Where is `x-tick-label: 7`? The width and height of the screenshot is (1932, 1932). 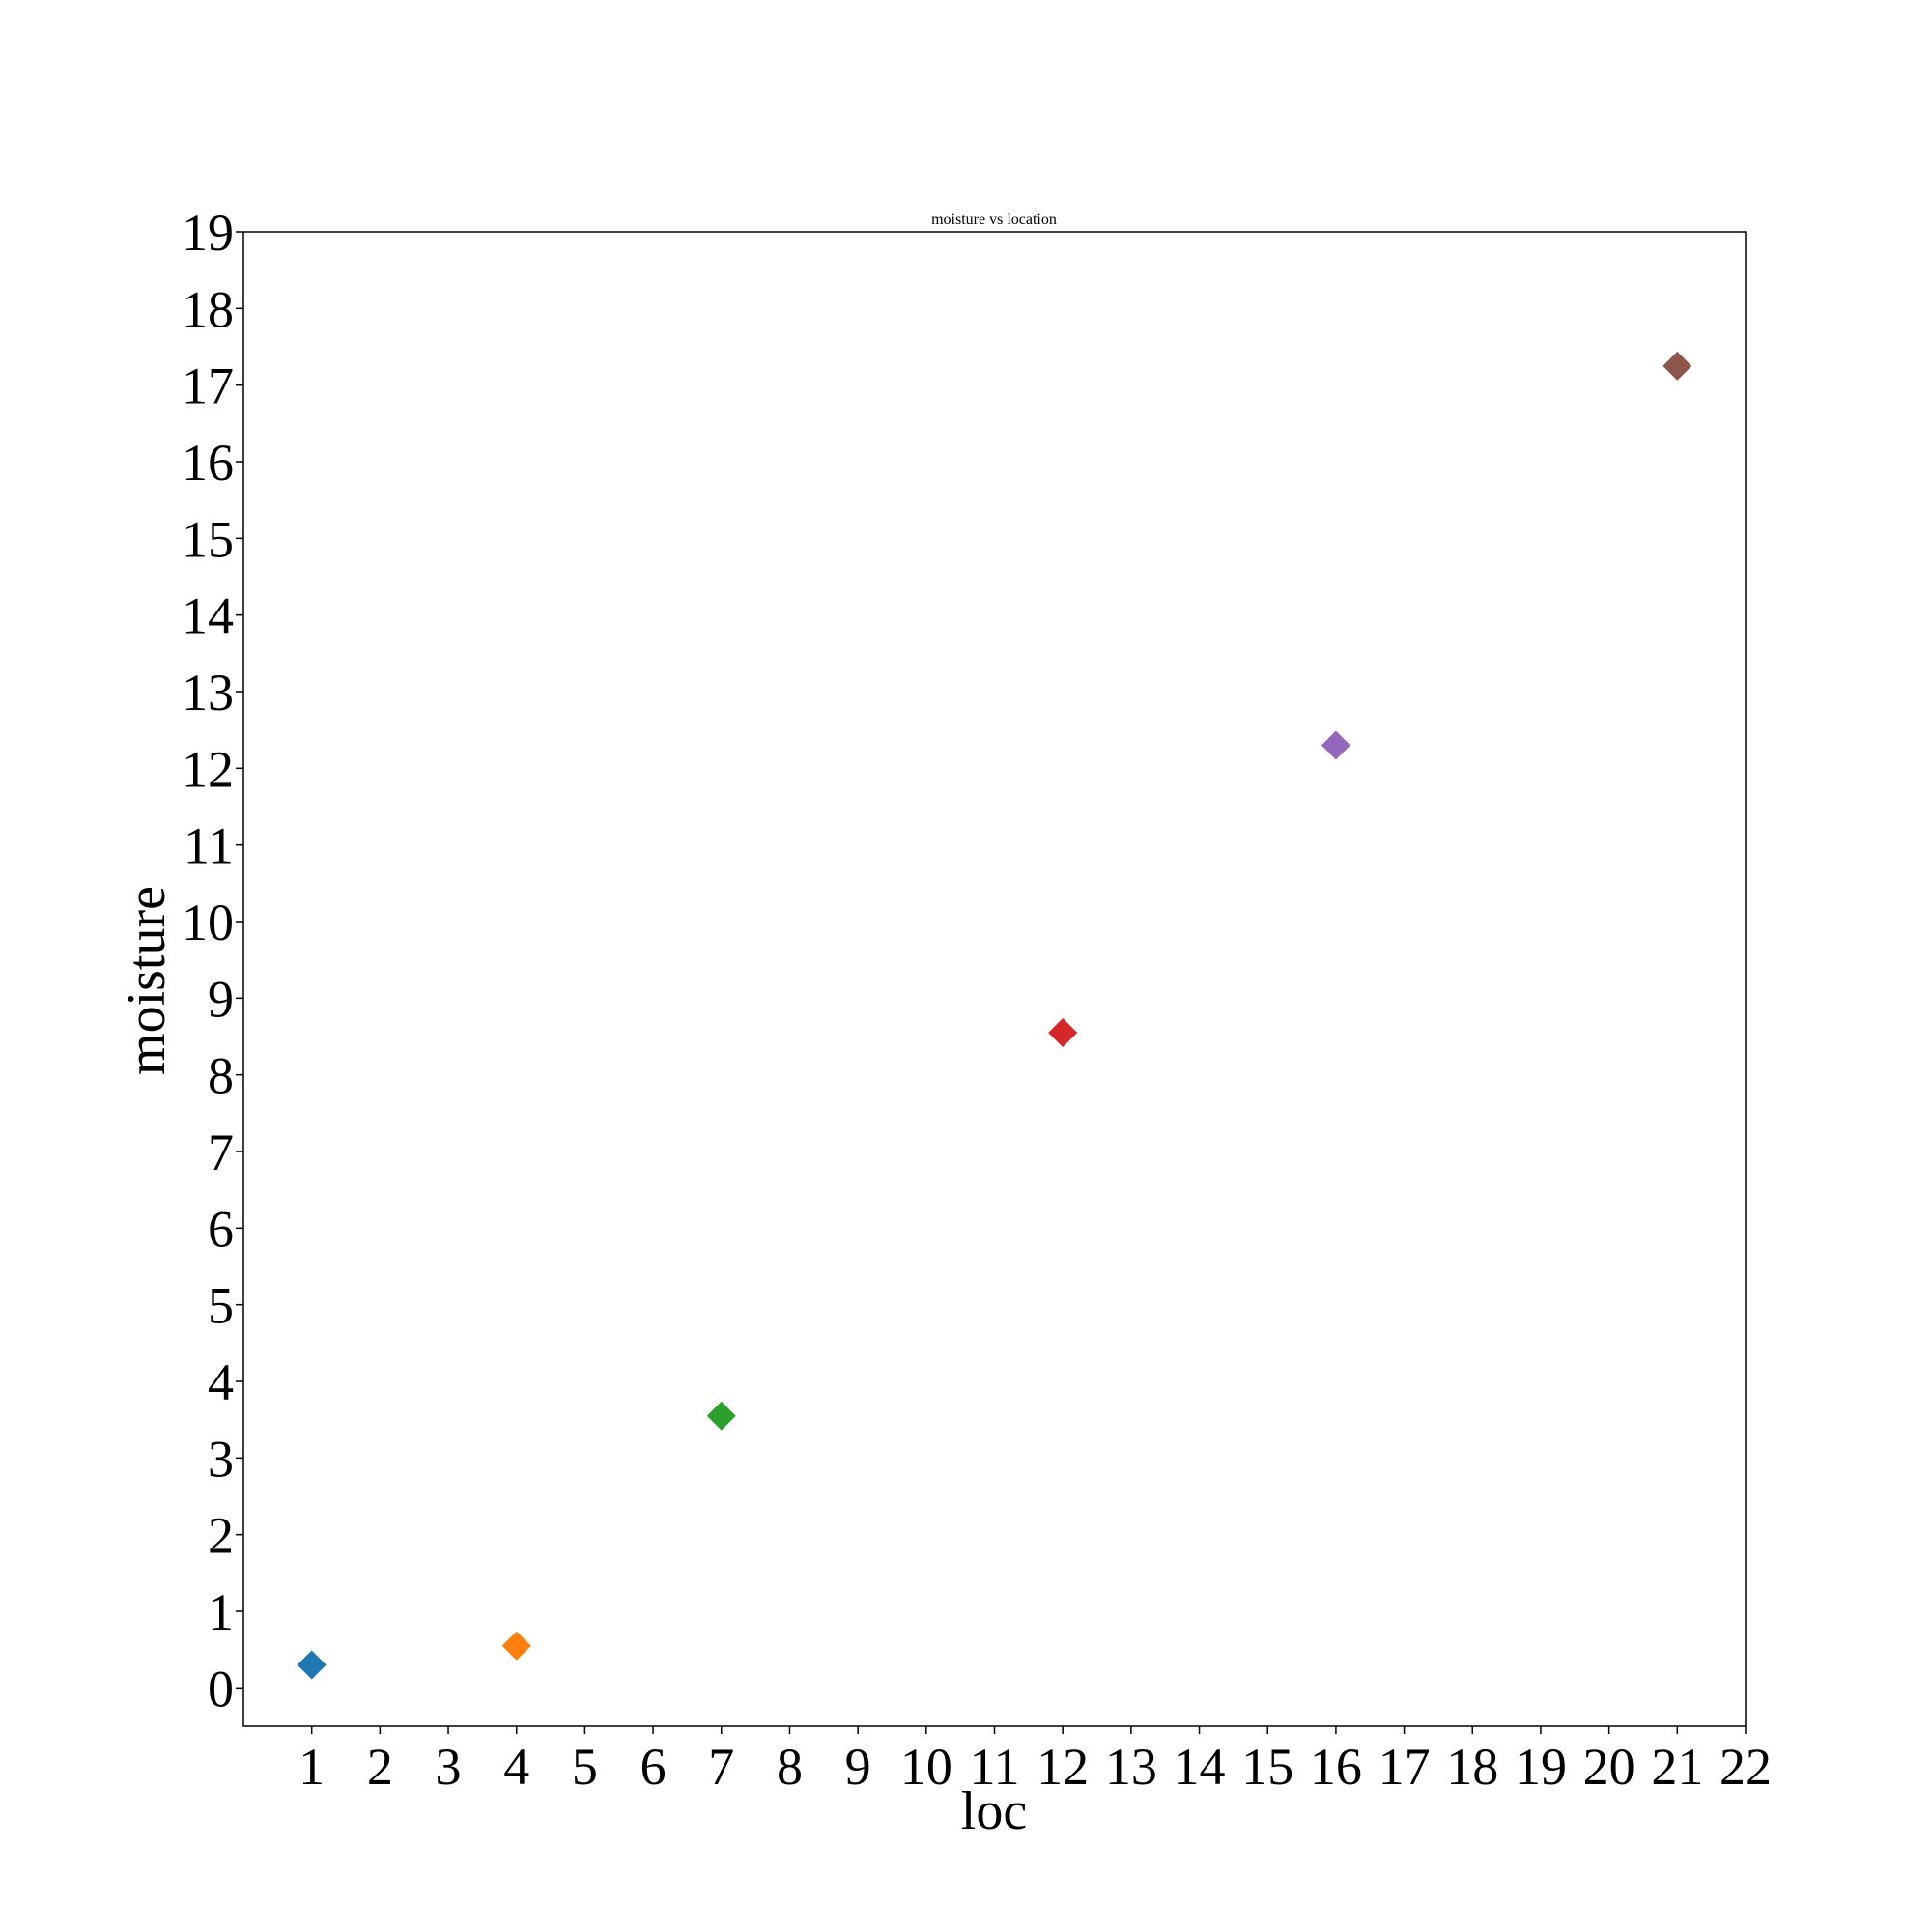
x-tick-label: 7 is located at coordinates (721, 1767).